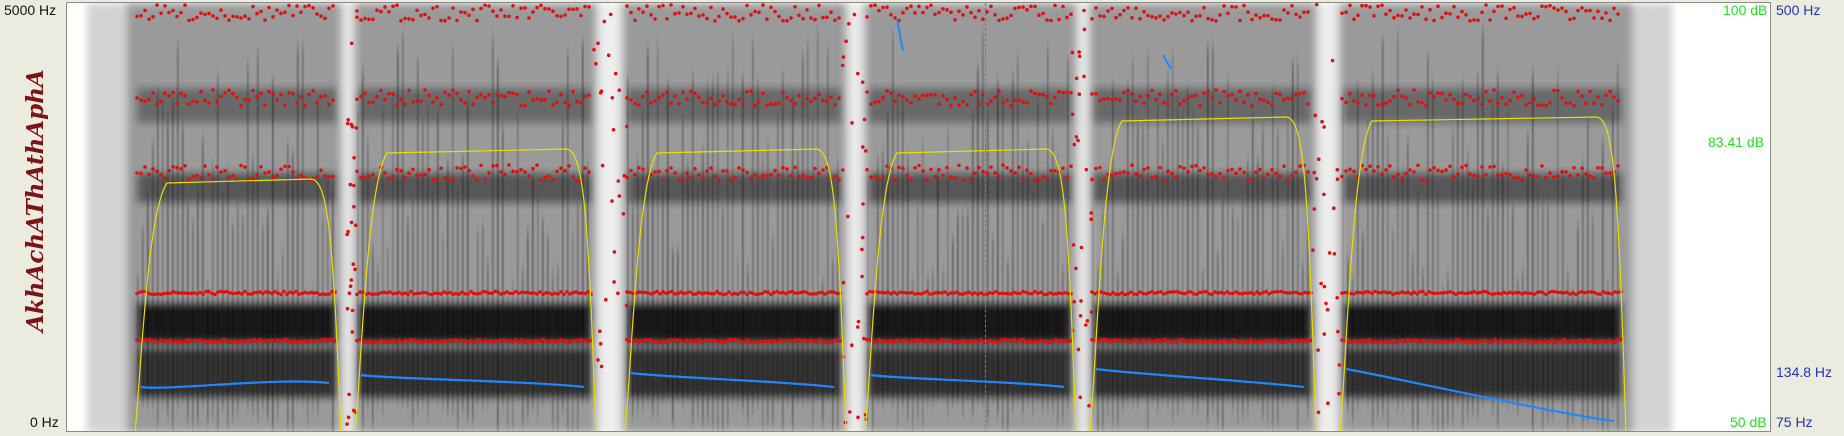 The image size is (1844, 436). I want to click on intensity-curve-segment, so click(735, 289).